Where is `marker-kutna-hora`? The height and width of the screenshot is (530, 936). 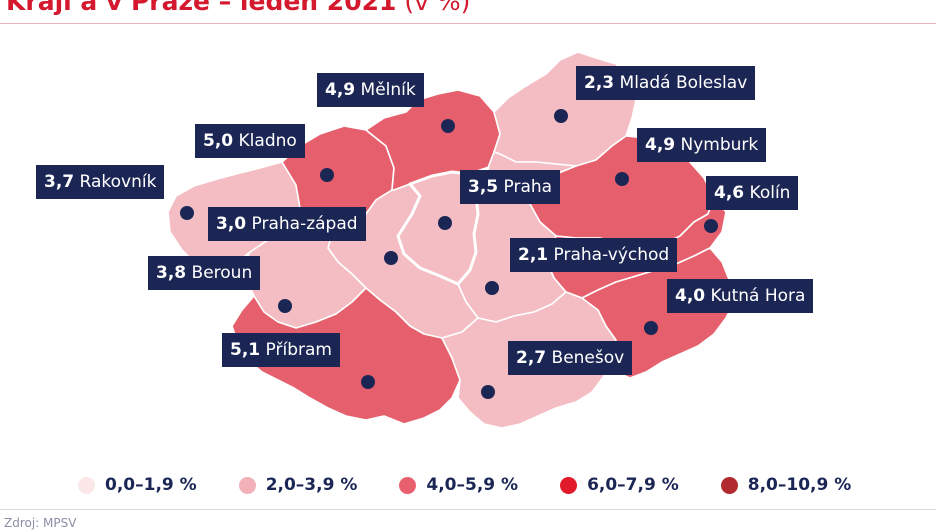
marker-kutna-hora is located at coordinates (651, 328).